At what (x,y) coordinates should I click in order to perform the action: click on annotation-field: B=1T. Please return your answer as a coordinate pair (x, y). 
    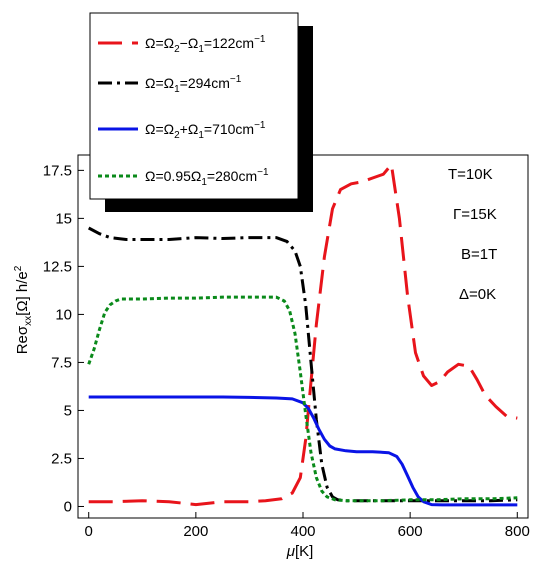
    Looking at the image, I should click on (479, 254).